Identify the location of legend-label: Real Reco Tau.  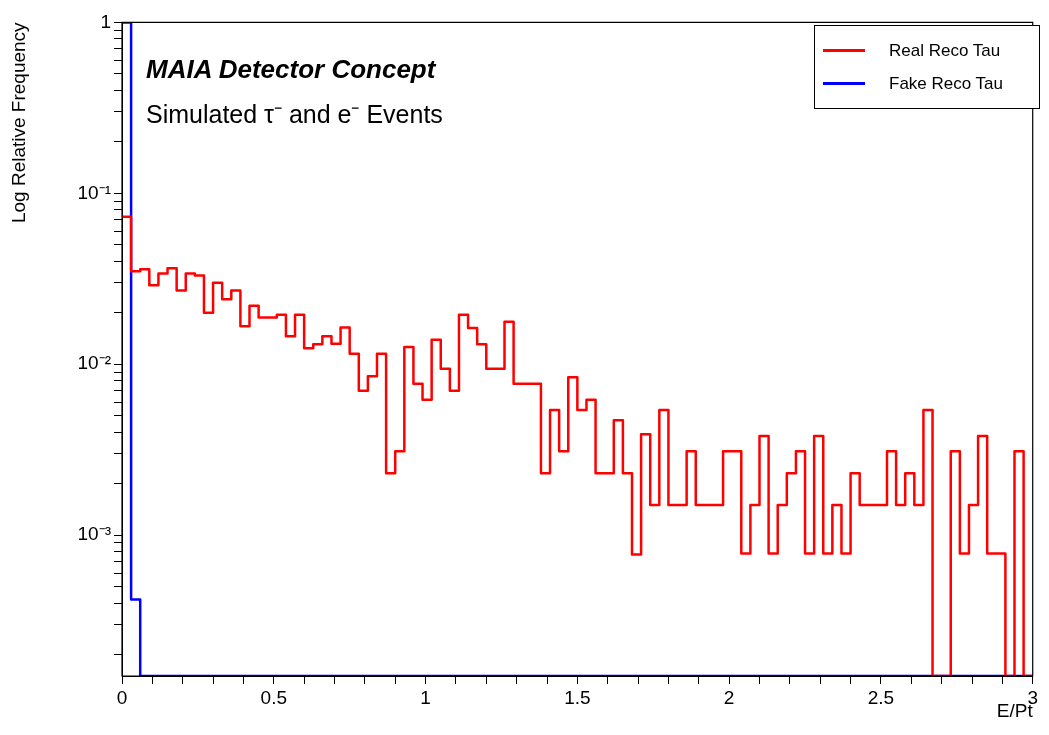
(945, 50).